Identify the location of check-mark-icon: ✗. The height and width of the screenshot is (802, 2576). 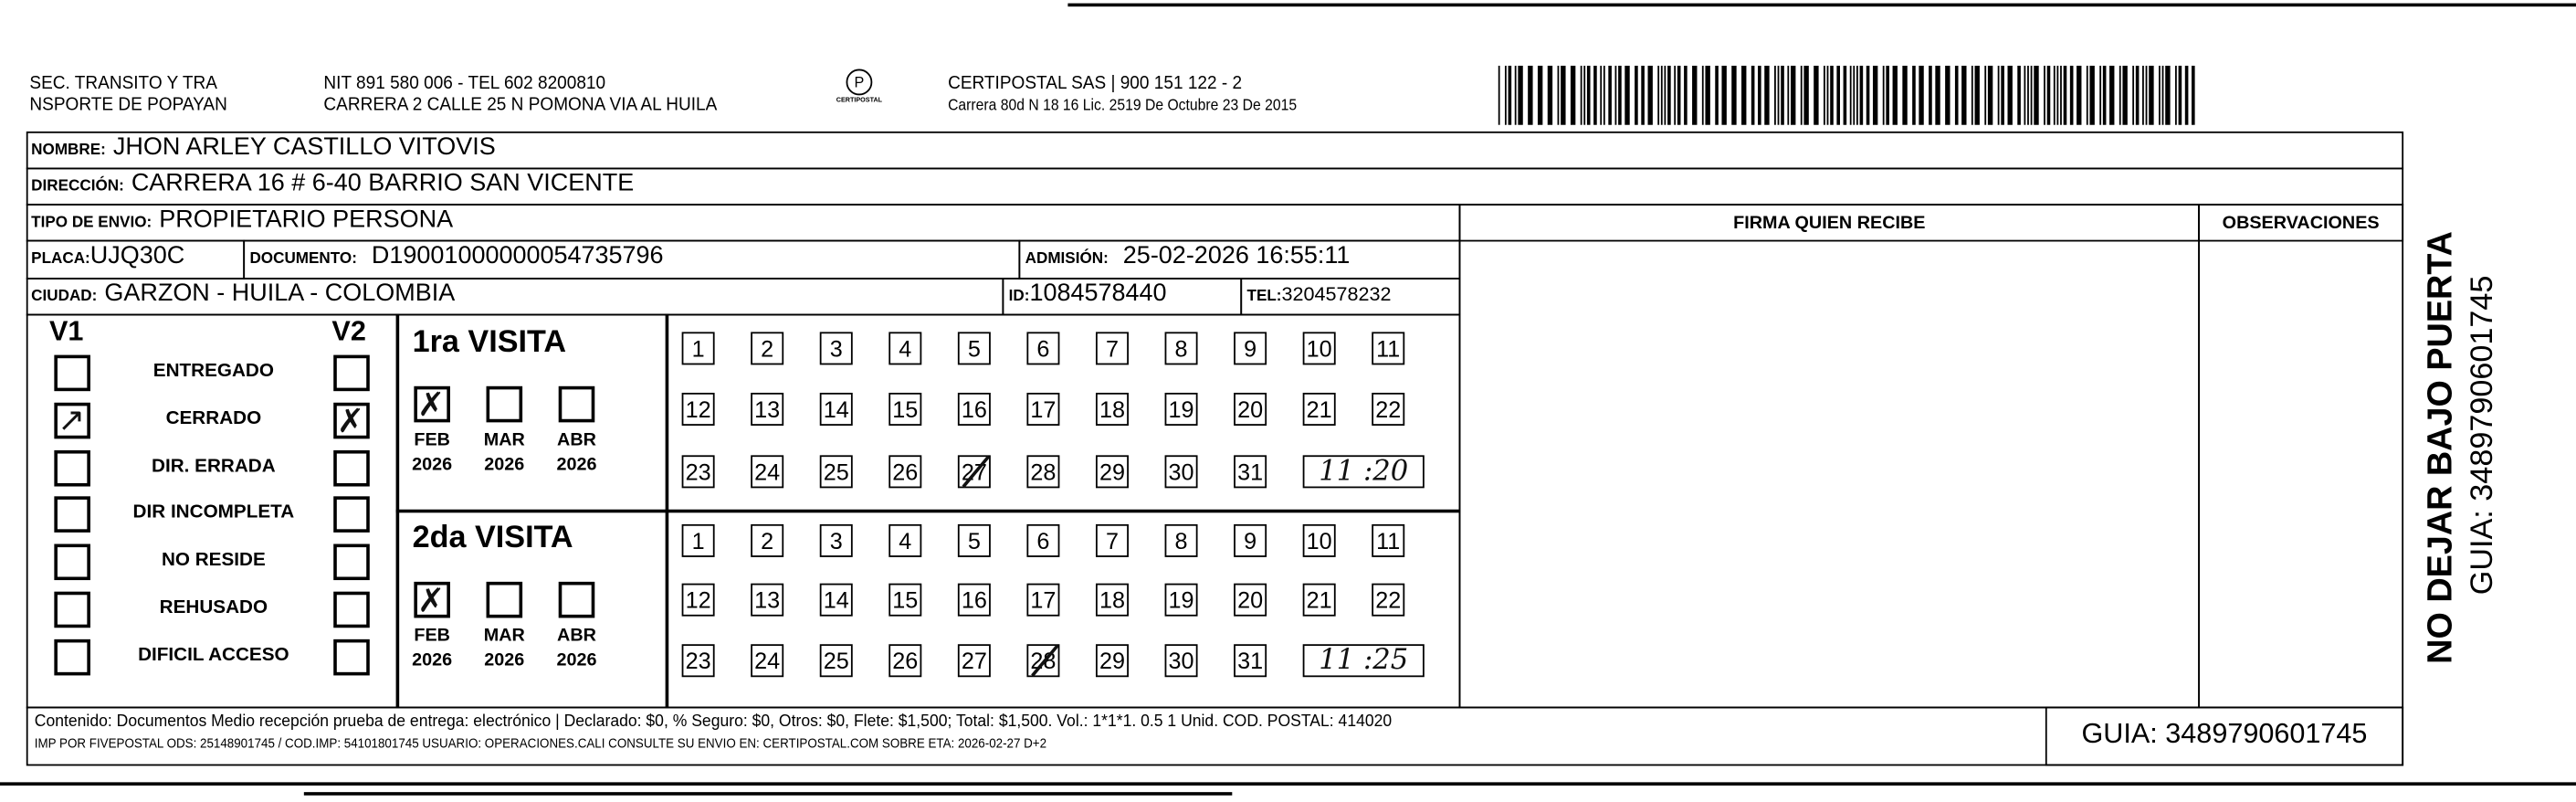
(431, 404).